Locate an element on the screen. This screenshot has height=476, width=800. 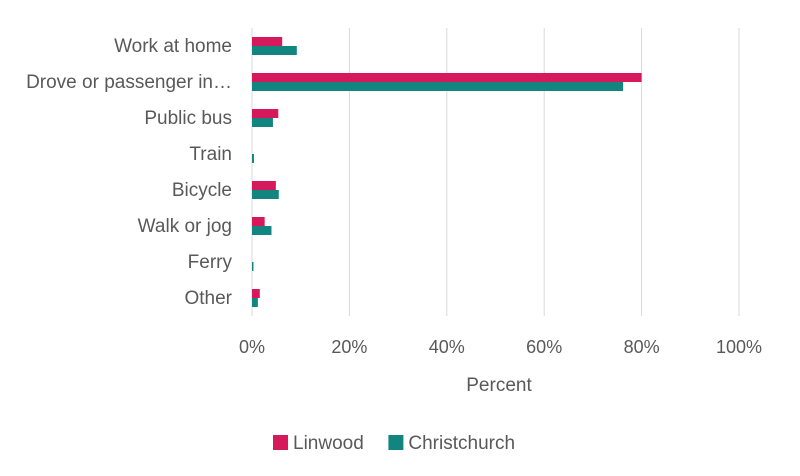
legend-label: Christchurch is located at coordinates (461, 443).